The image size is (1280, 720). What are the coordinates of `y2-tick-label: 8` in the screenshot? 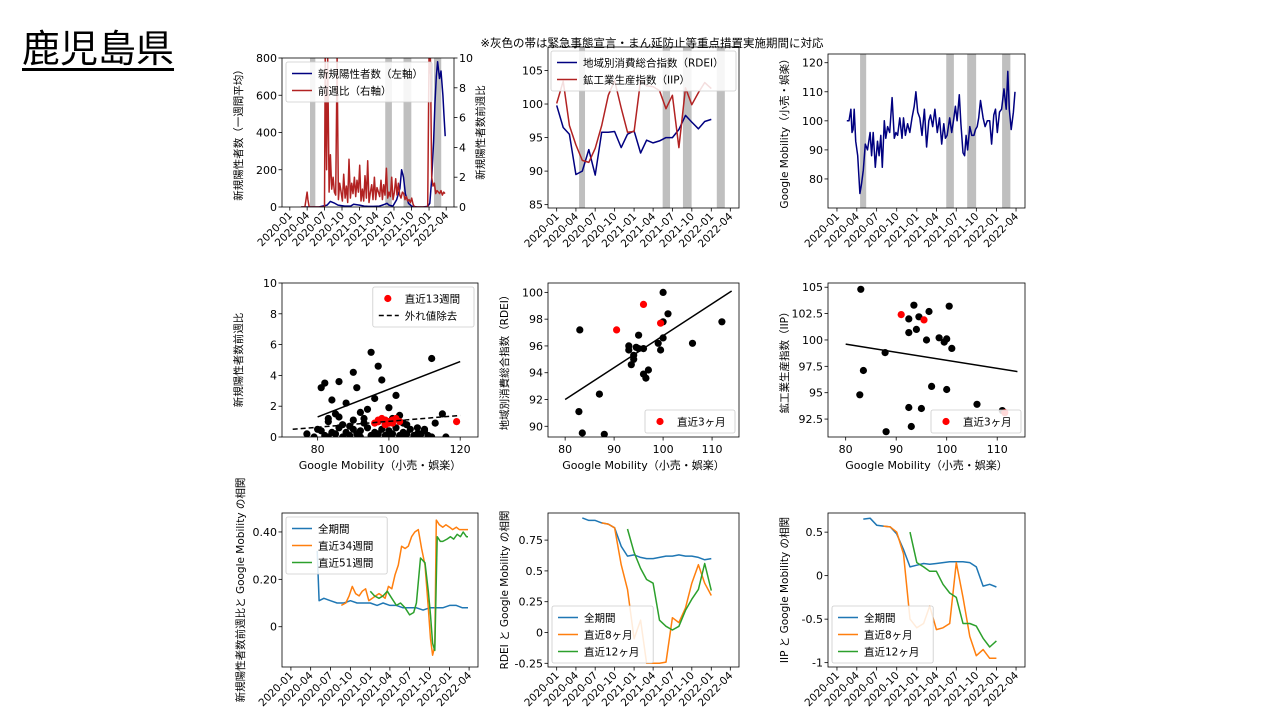 It's located at (462, 88).